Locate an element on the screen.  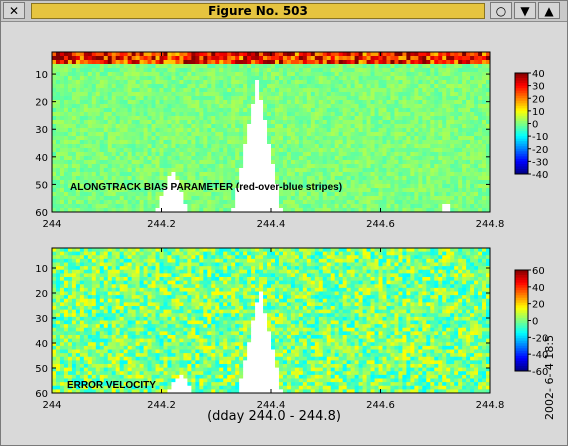
colorbar-tick-label: 30 is located at coordinates (538, 87).